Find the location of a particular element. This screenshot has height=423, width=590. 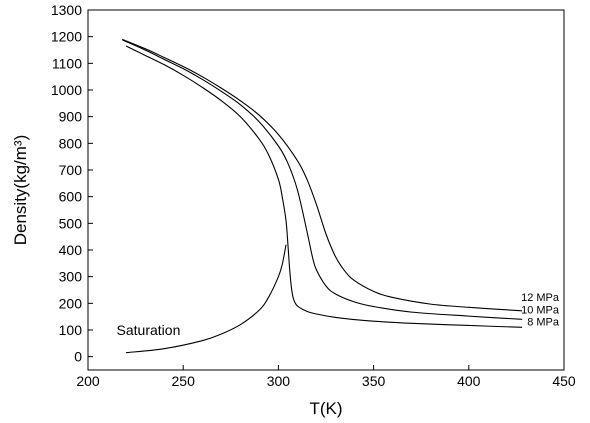

series-label-12-mpa: 12 MPa is located at coordinates (540, 298).